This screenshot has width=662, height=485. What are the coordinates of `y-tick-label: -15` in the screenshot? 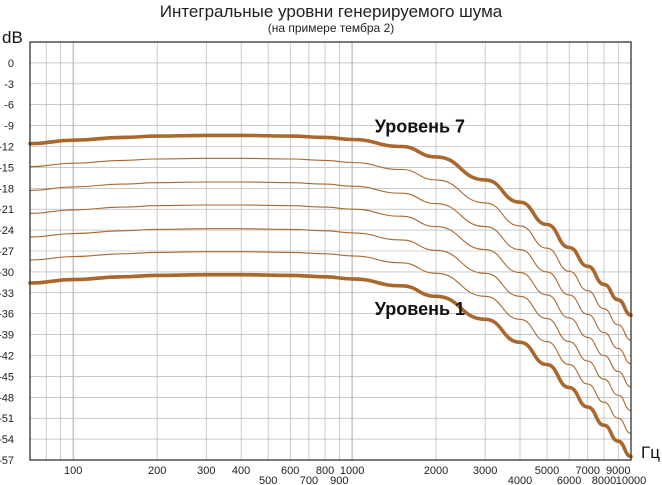 It's located at (7, 168).